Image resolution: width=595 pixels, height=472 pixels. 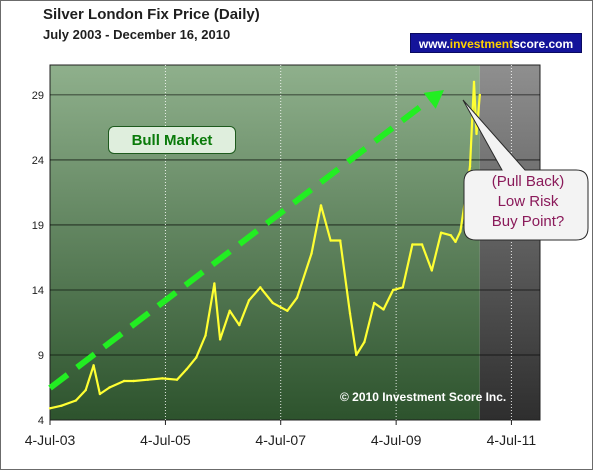 What do you see at coordinates (423, 397) in the screenshot?
I see `copyright-notice: © 2010 Investment Score Inc.` at bounding box center [423, 397].